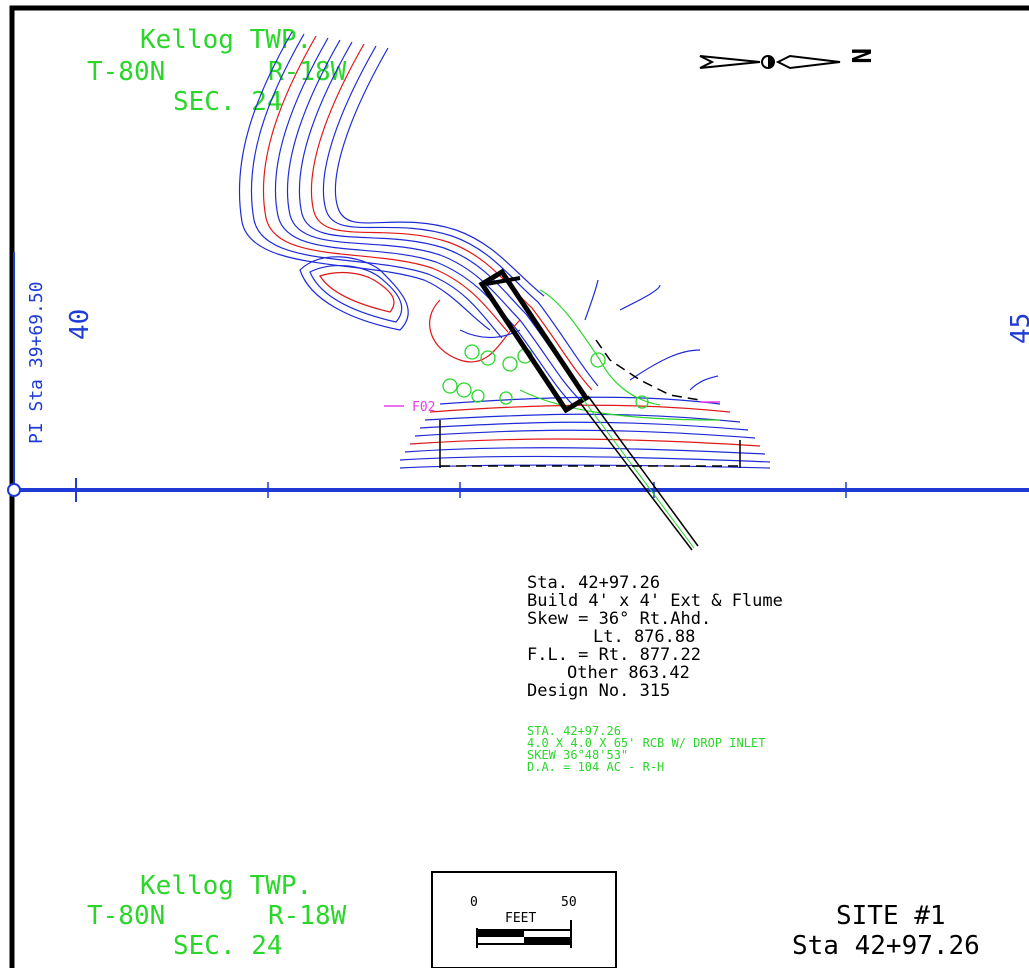  I want to click on station-marker-45: 45, so click(1017, 328).